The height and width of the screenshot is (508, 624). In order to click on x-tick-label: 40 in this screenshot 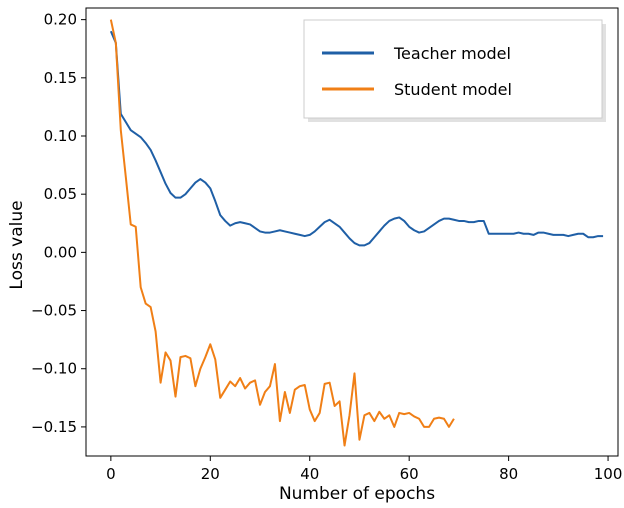, I will do `click(309, 474)`.